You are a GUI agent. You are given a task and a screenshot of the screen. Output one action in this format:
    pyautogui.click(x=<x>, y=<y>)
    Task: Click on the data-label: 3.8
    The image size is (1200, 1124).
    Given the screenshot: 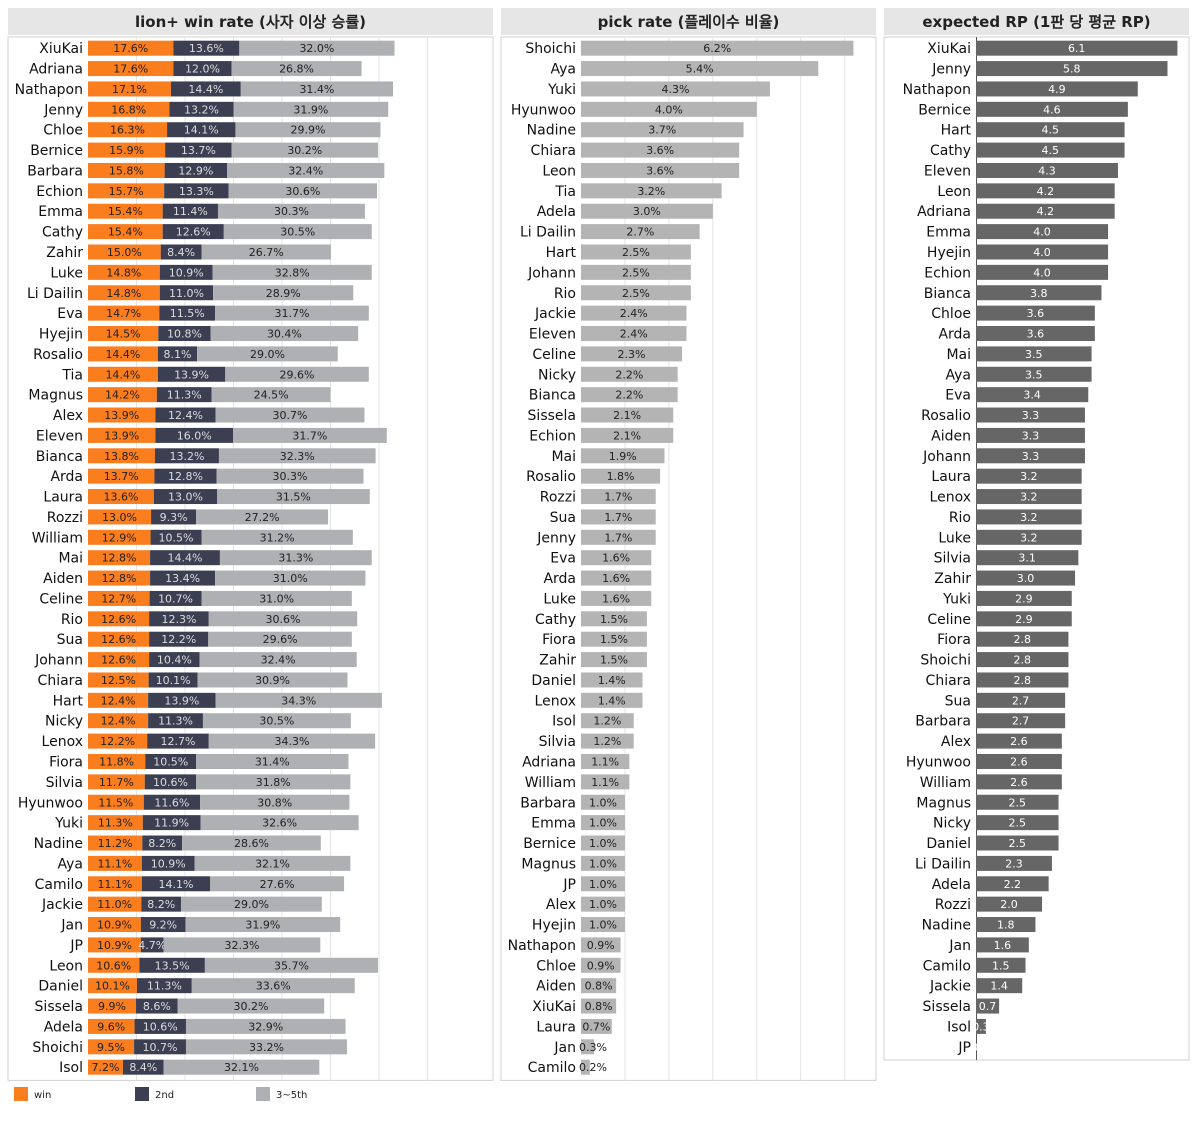 What is the action you would take?
    pyautogui.click(x=1039, y=293)
    